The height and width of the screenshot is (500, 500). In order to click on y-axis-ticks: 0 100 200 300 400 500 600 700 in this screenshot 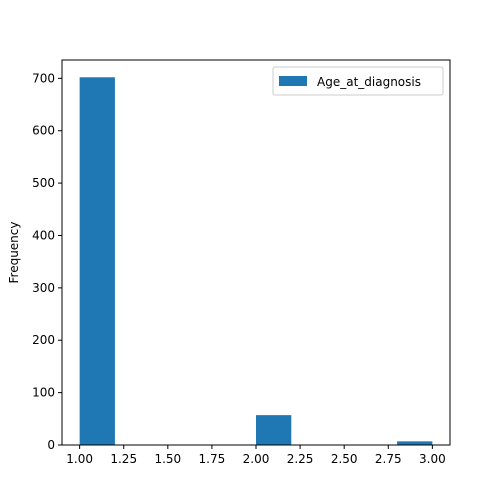, I will do `click(47, 261)`.